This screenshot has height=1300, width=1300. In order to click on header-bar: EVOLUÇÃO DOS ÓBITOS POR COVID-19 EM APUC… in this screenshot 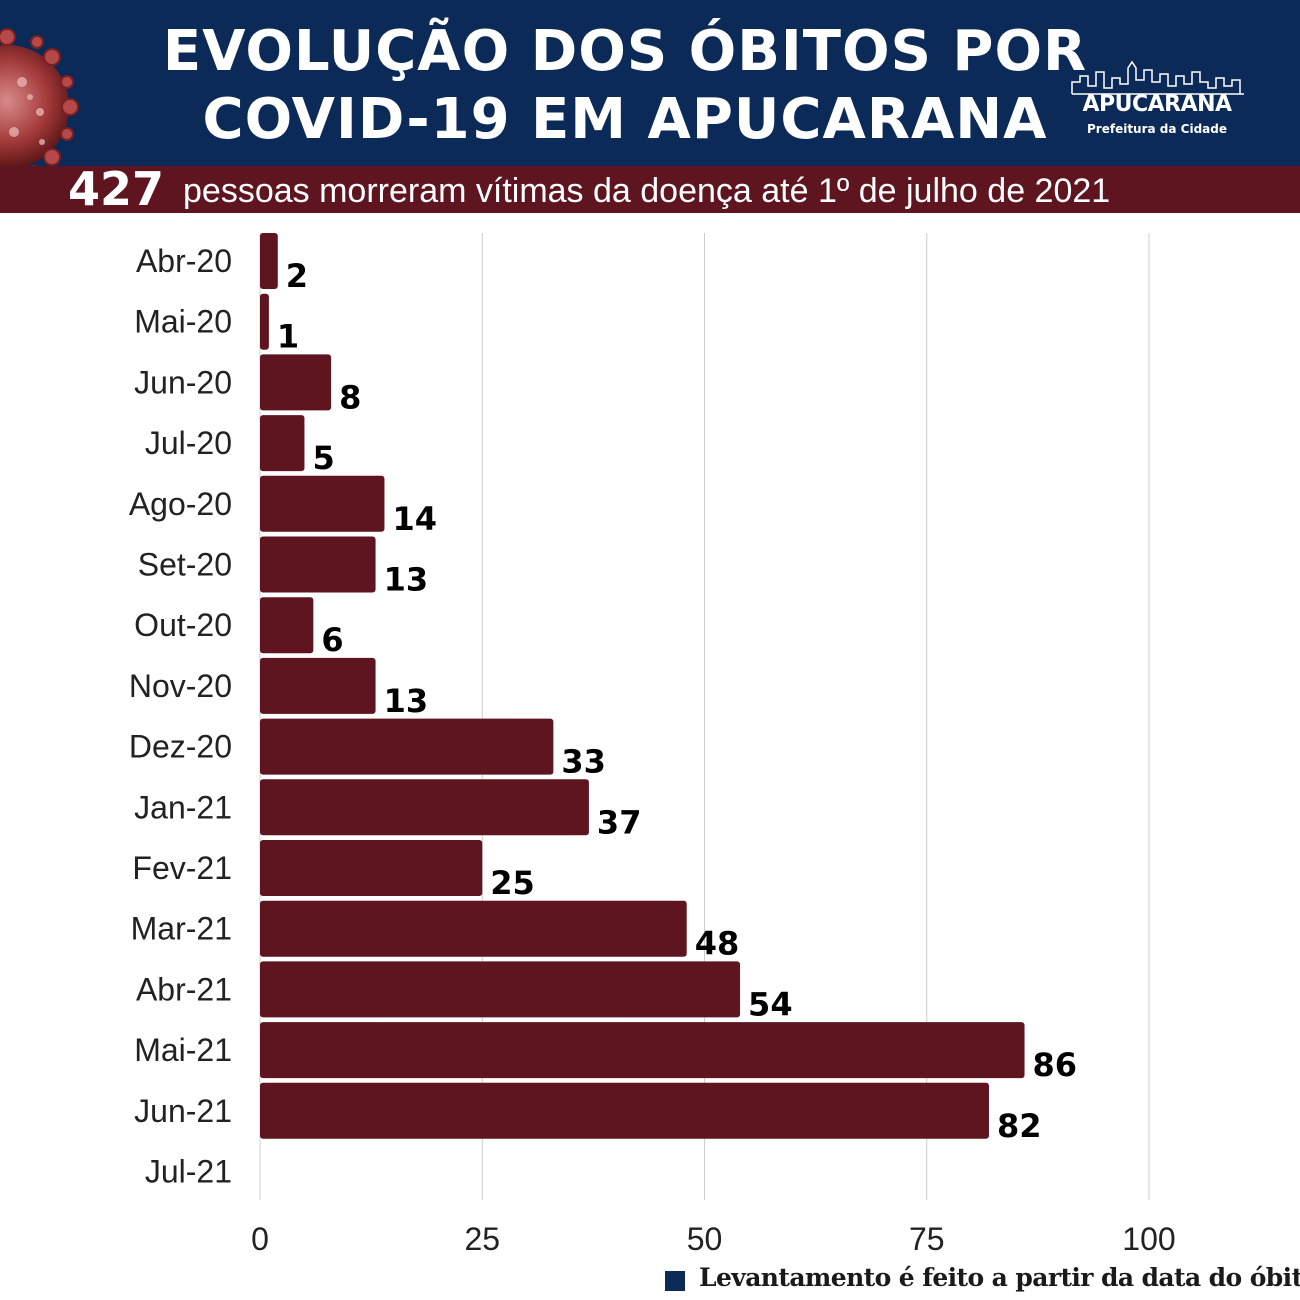, I will do `click(650, 93)`.